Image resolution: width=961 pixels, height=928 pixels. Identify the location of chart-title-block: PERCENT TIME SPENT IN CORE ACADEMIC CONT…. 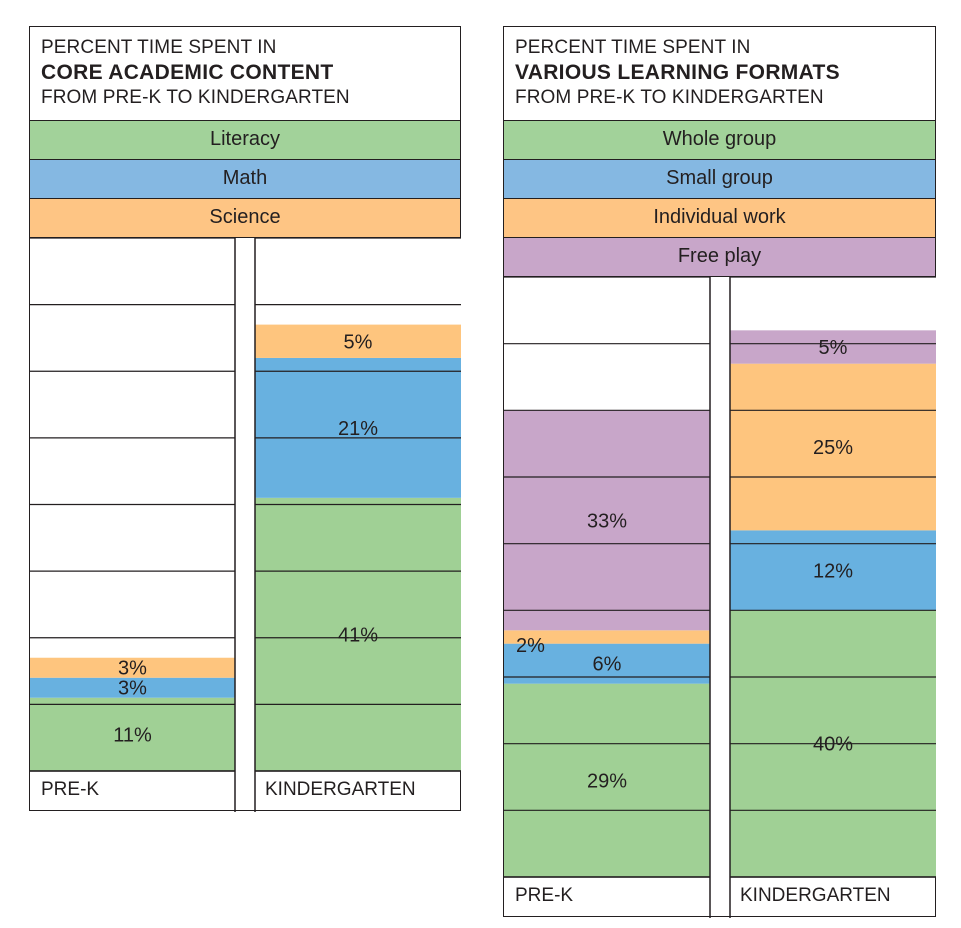
(245, 74).